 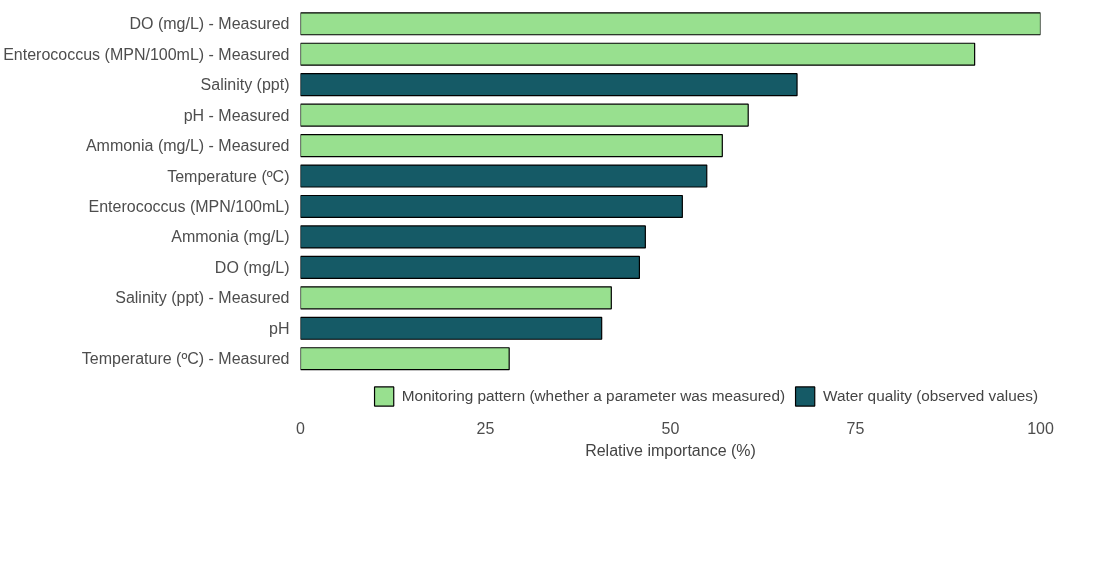 What do you see at coordinates (146, 54) in the screenshot?
I see `y-tick-label: Enterococcus (MPN/100mL) - Measured` at bounding box center [146, 54].